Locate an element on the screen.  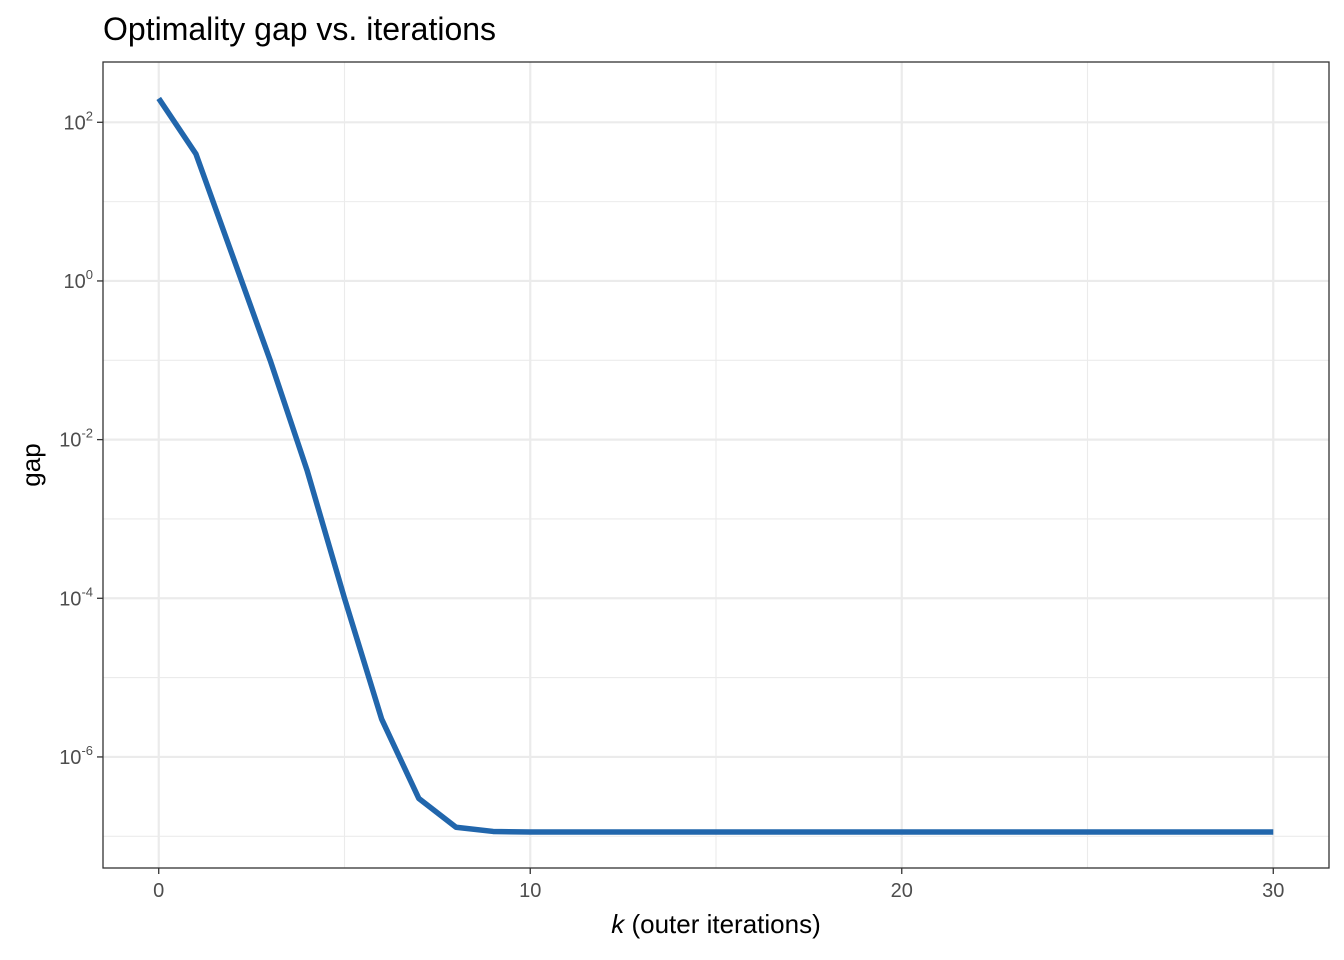
x-axis-label: k (outer iterations) is located at coordinates (716, 924).